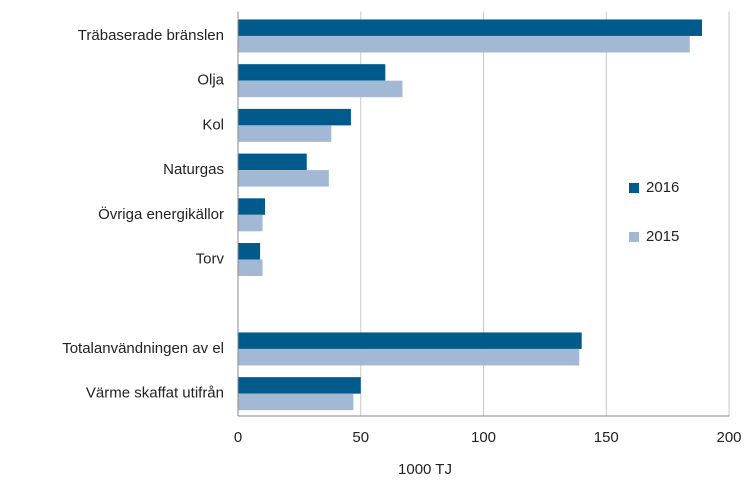  I want to click on y-tick-label: Torv, so click(210, 258).